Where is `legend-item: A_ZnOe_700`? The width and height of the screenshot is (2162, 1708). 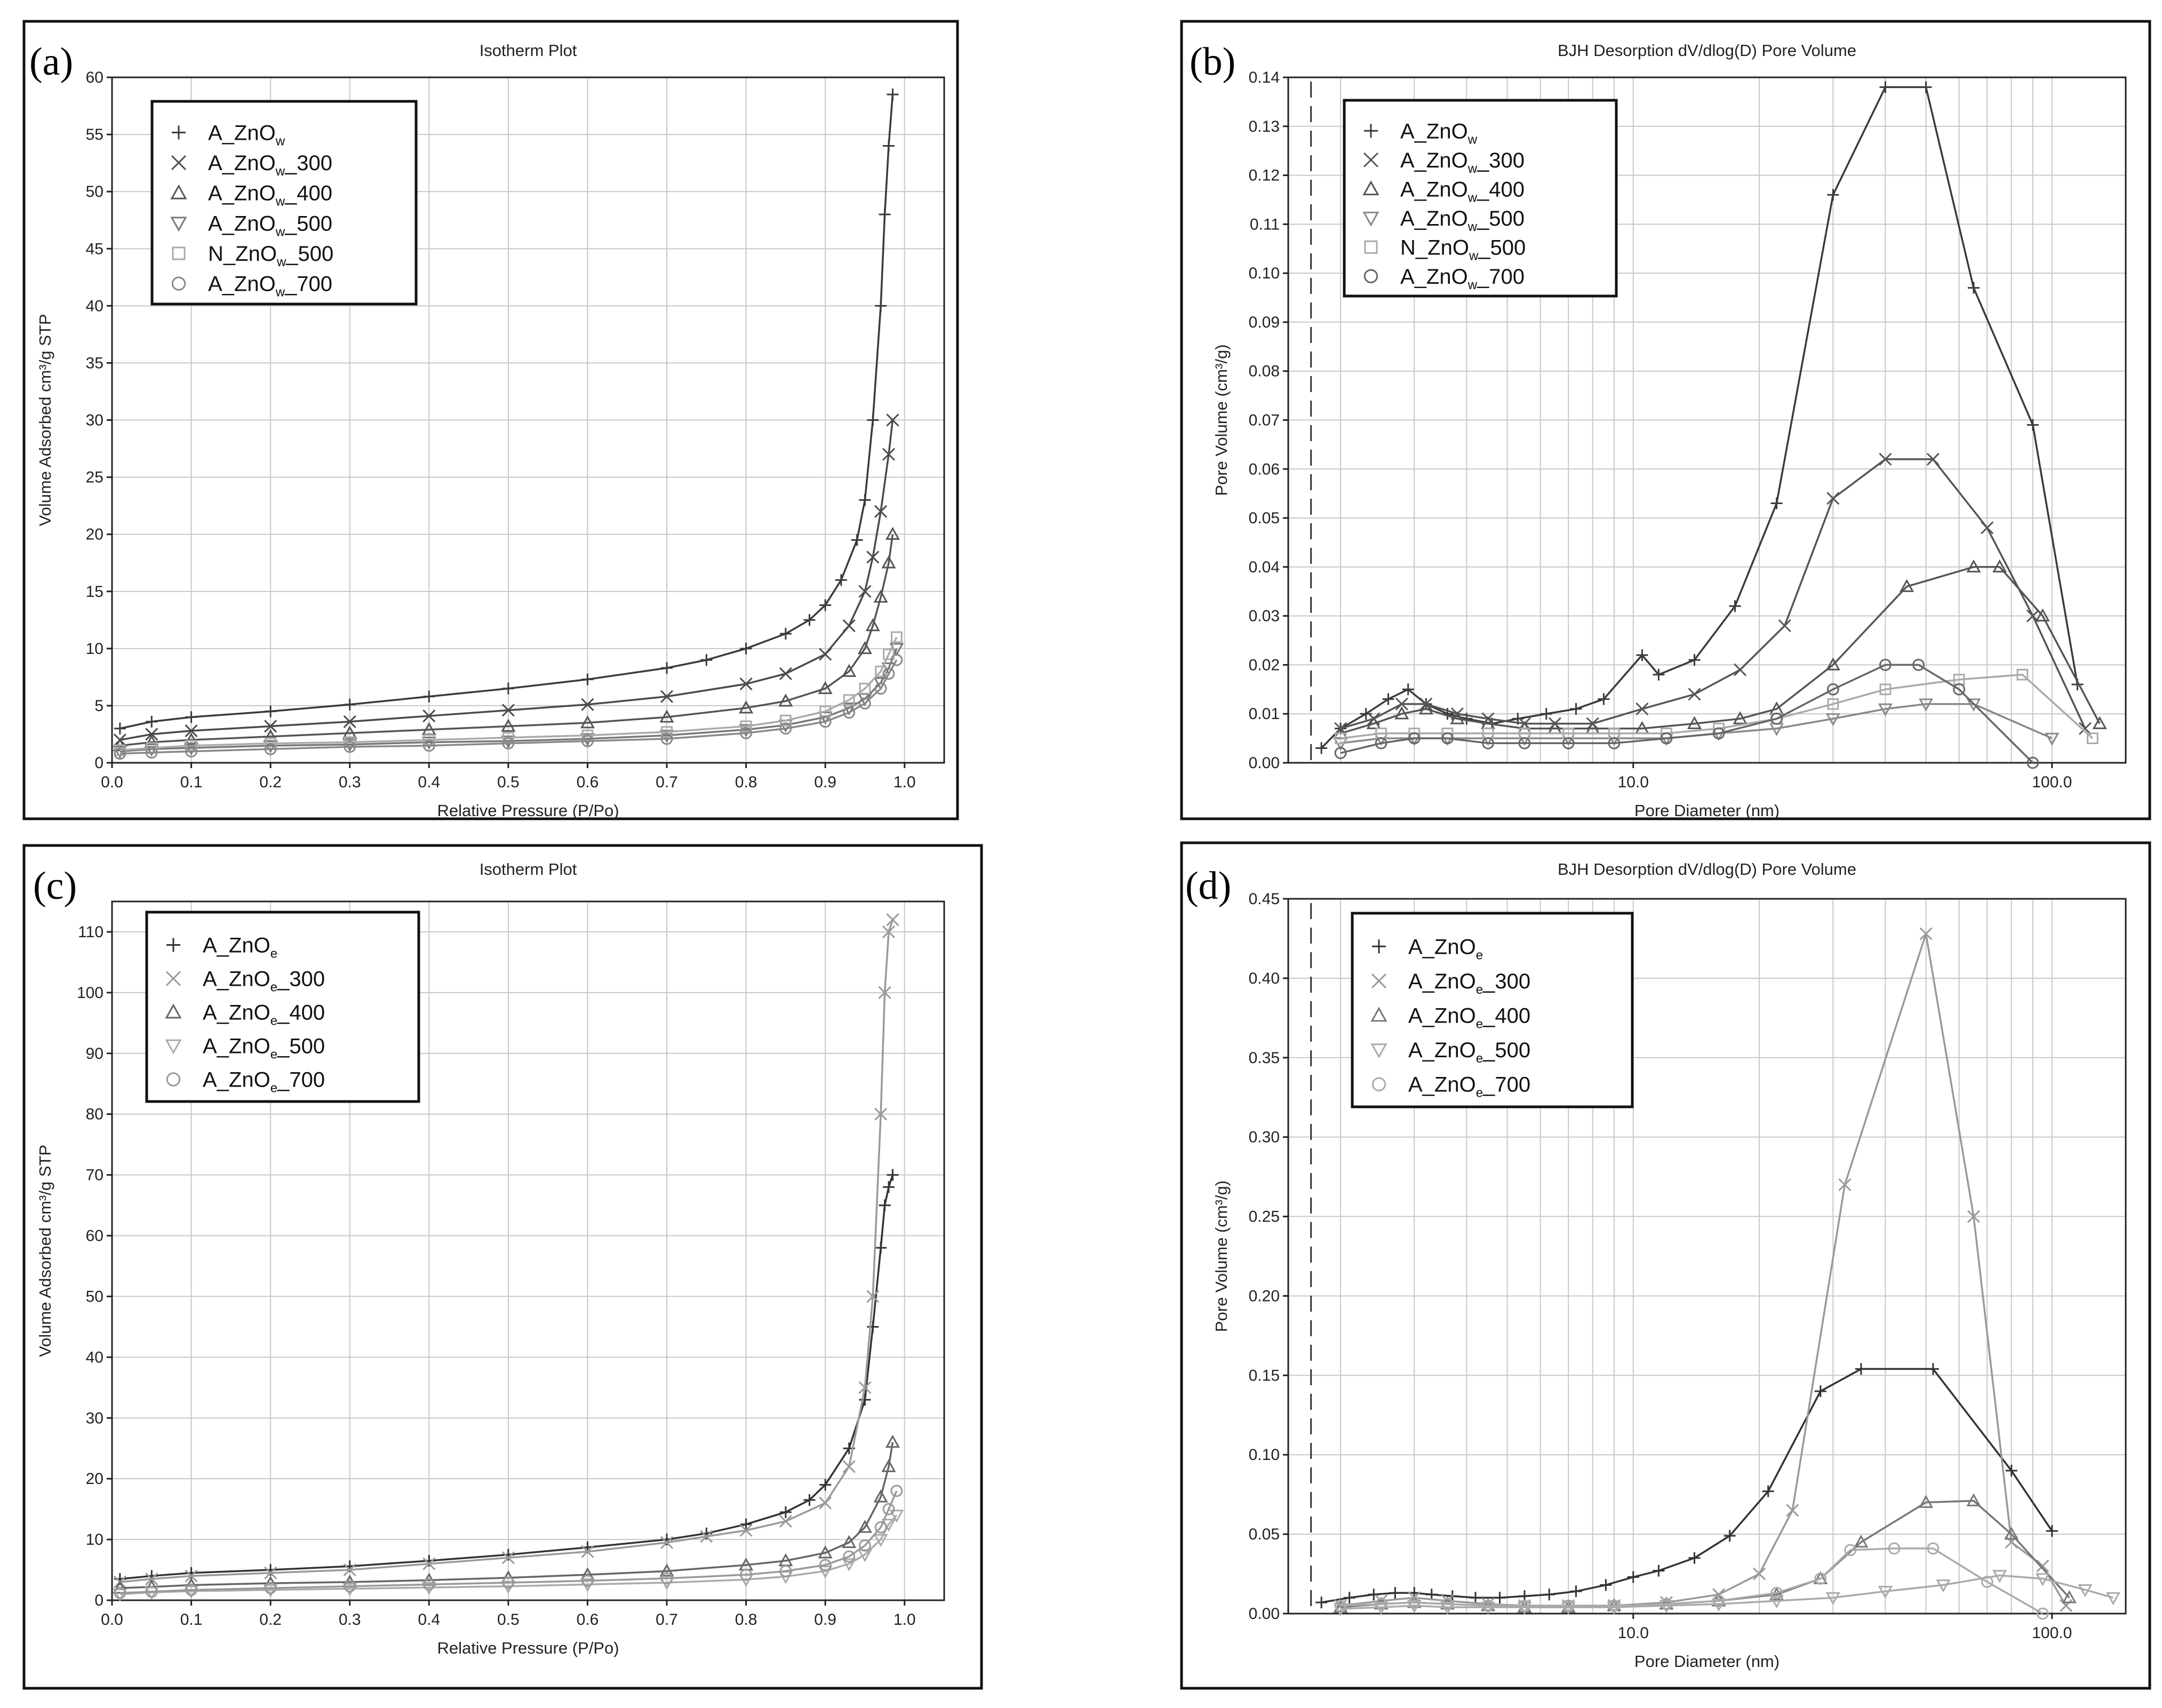 legend-item: A_ZnOe_700 is located at coordinates (1450, 1086).